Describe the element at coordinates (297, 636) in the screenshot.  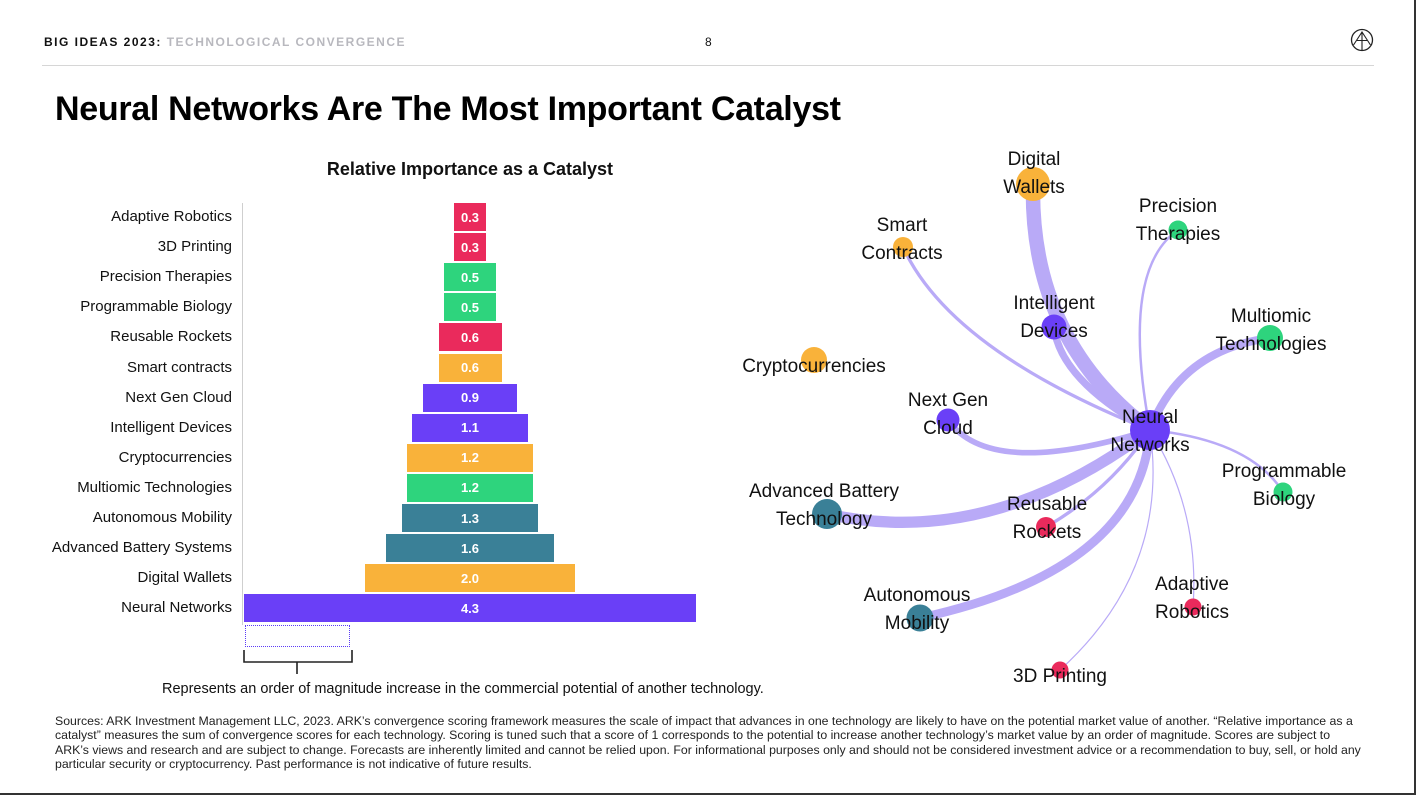
I see `scale-reference-box` at that location.